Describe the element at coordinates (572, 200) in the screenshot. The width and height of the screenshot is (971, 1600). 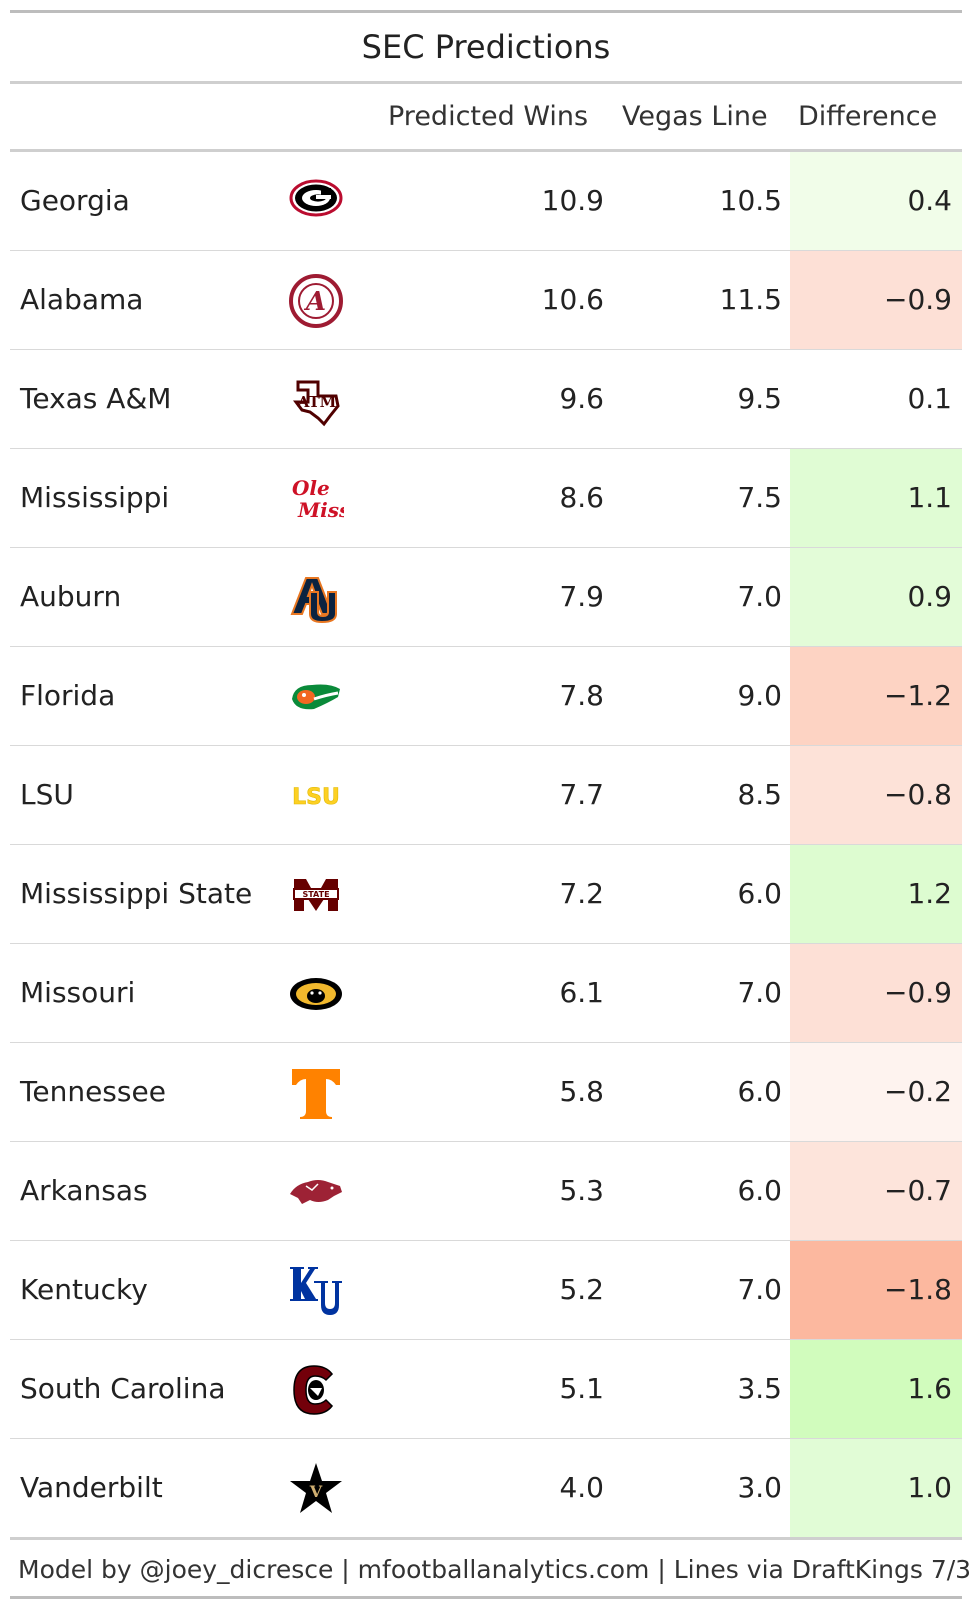
I see `predicted-wins-value: 10.9` at that location.